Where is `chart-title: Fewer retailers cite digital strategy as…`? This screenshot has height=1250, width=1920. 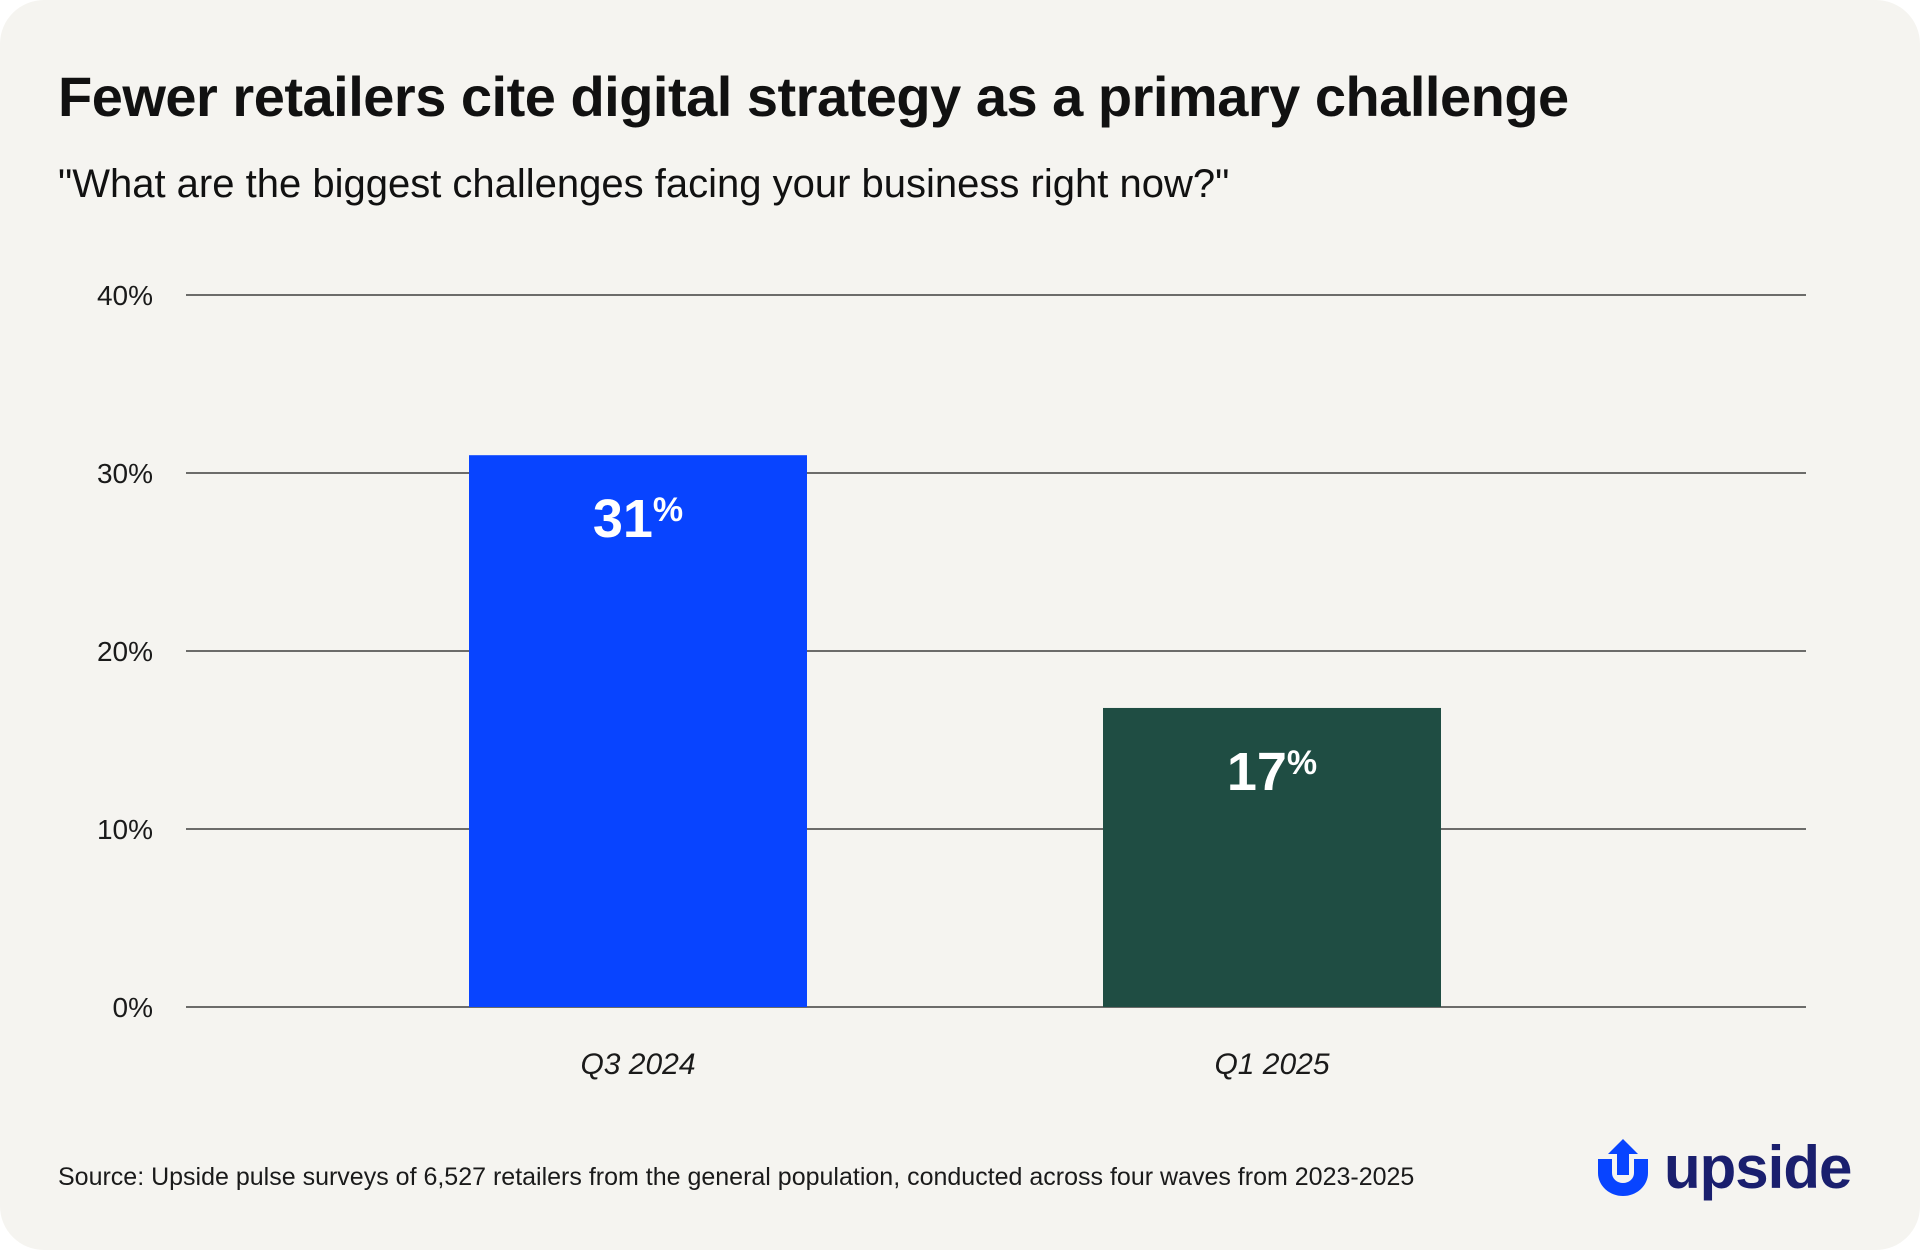
chart-title: Fewer retailers cite digital strategy as… is located at coordinates (813, 96).